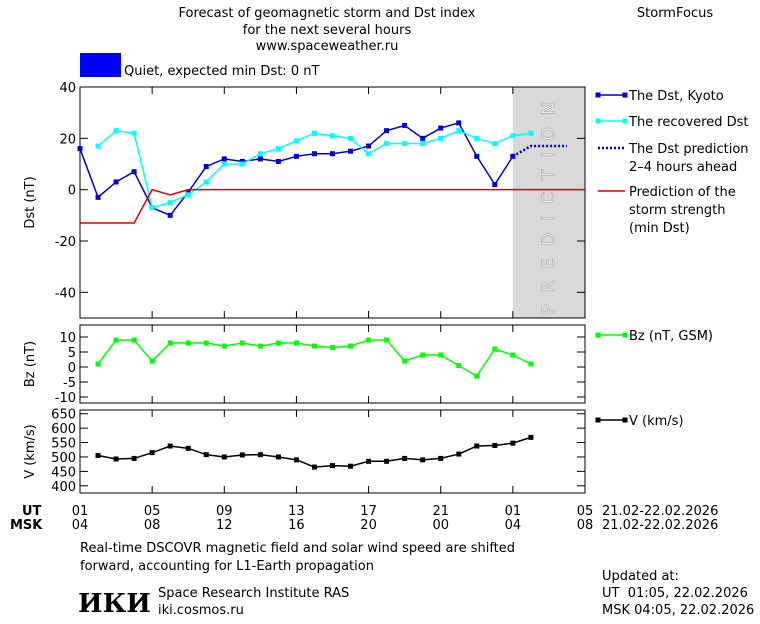 This screenshot has width=760, height=624. What do you see at coordinates (660, 511) in the screenshot?
I see `ut-dates: 21.02-22.02.2026` at bounding box center [660, 511].